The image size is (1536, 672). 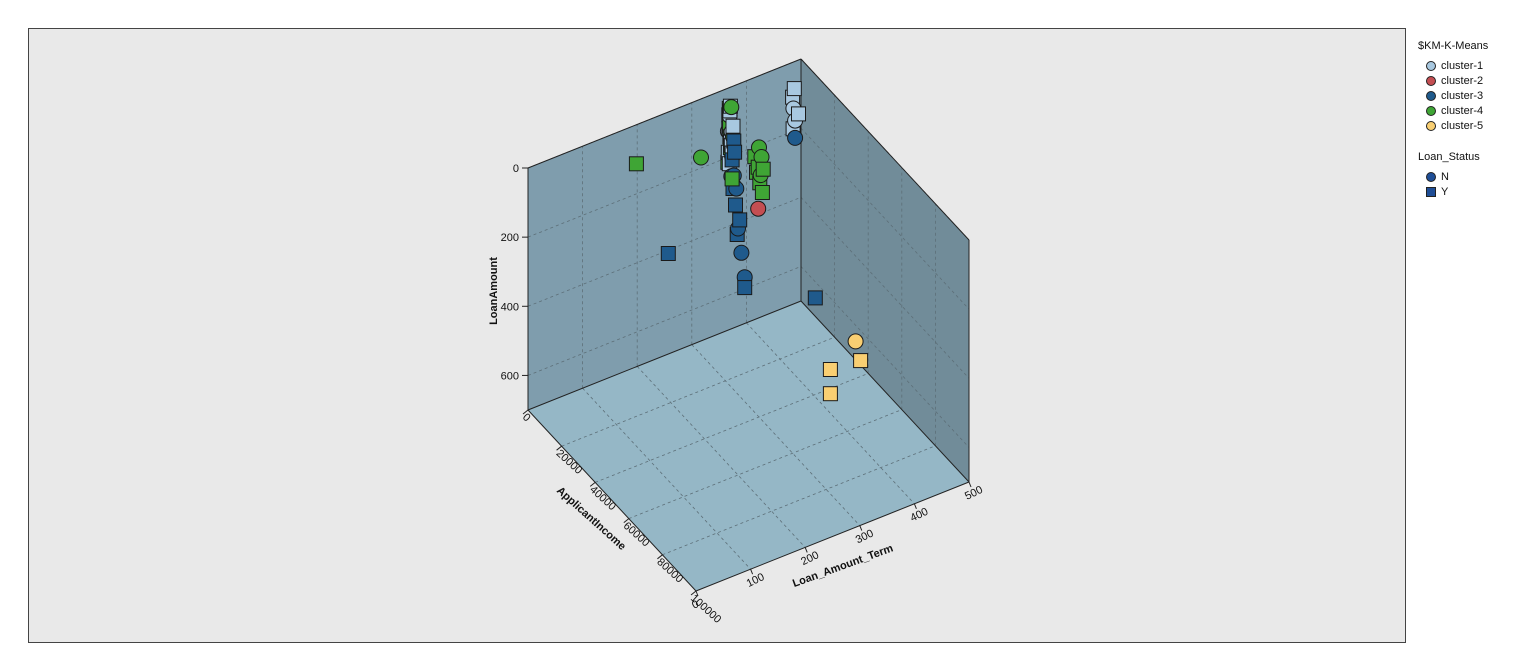 What do you see at coordinates (1445, 191) in the screenshot?
I see `legend-label: Y` at bounding box center [1445, 191].